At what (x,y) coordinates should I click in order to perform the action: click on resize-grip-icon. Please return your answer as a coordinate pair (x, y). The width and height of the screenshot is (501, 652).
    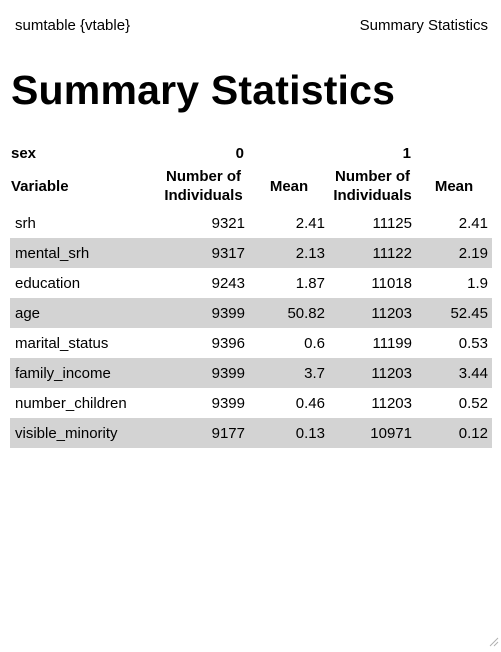
    Looking at the image, I should click on (493, 640).